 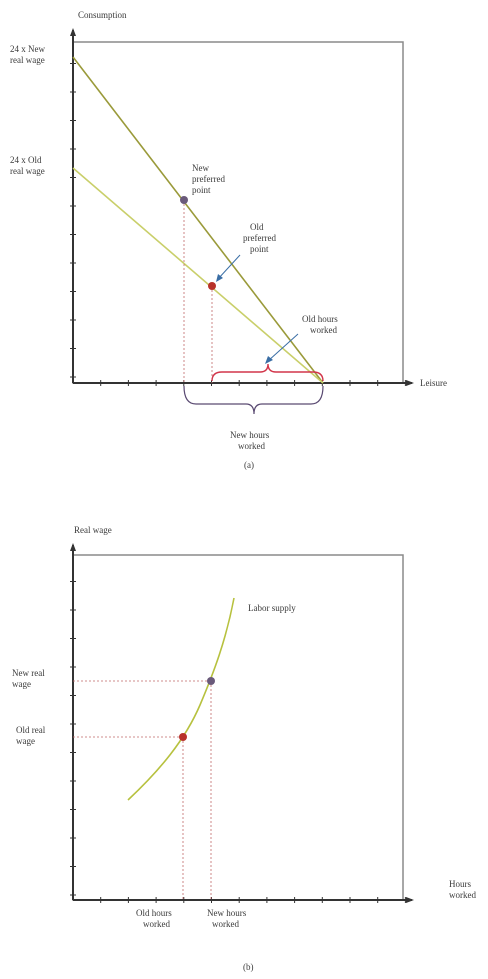 I want to click on panel-a-new-wage-label-line1: 24 x New, so click(x=27, y=49).